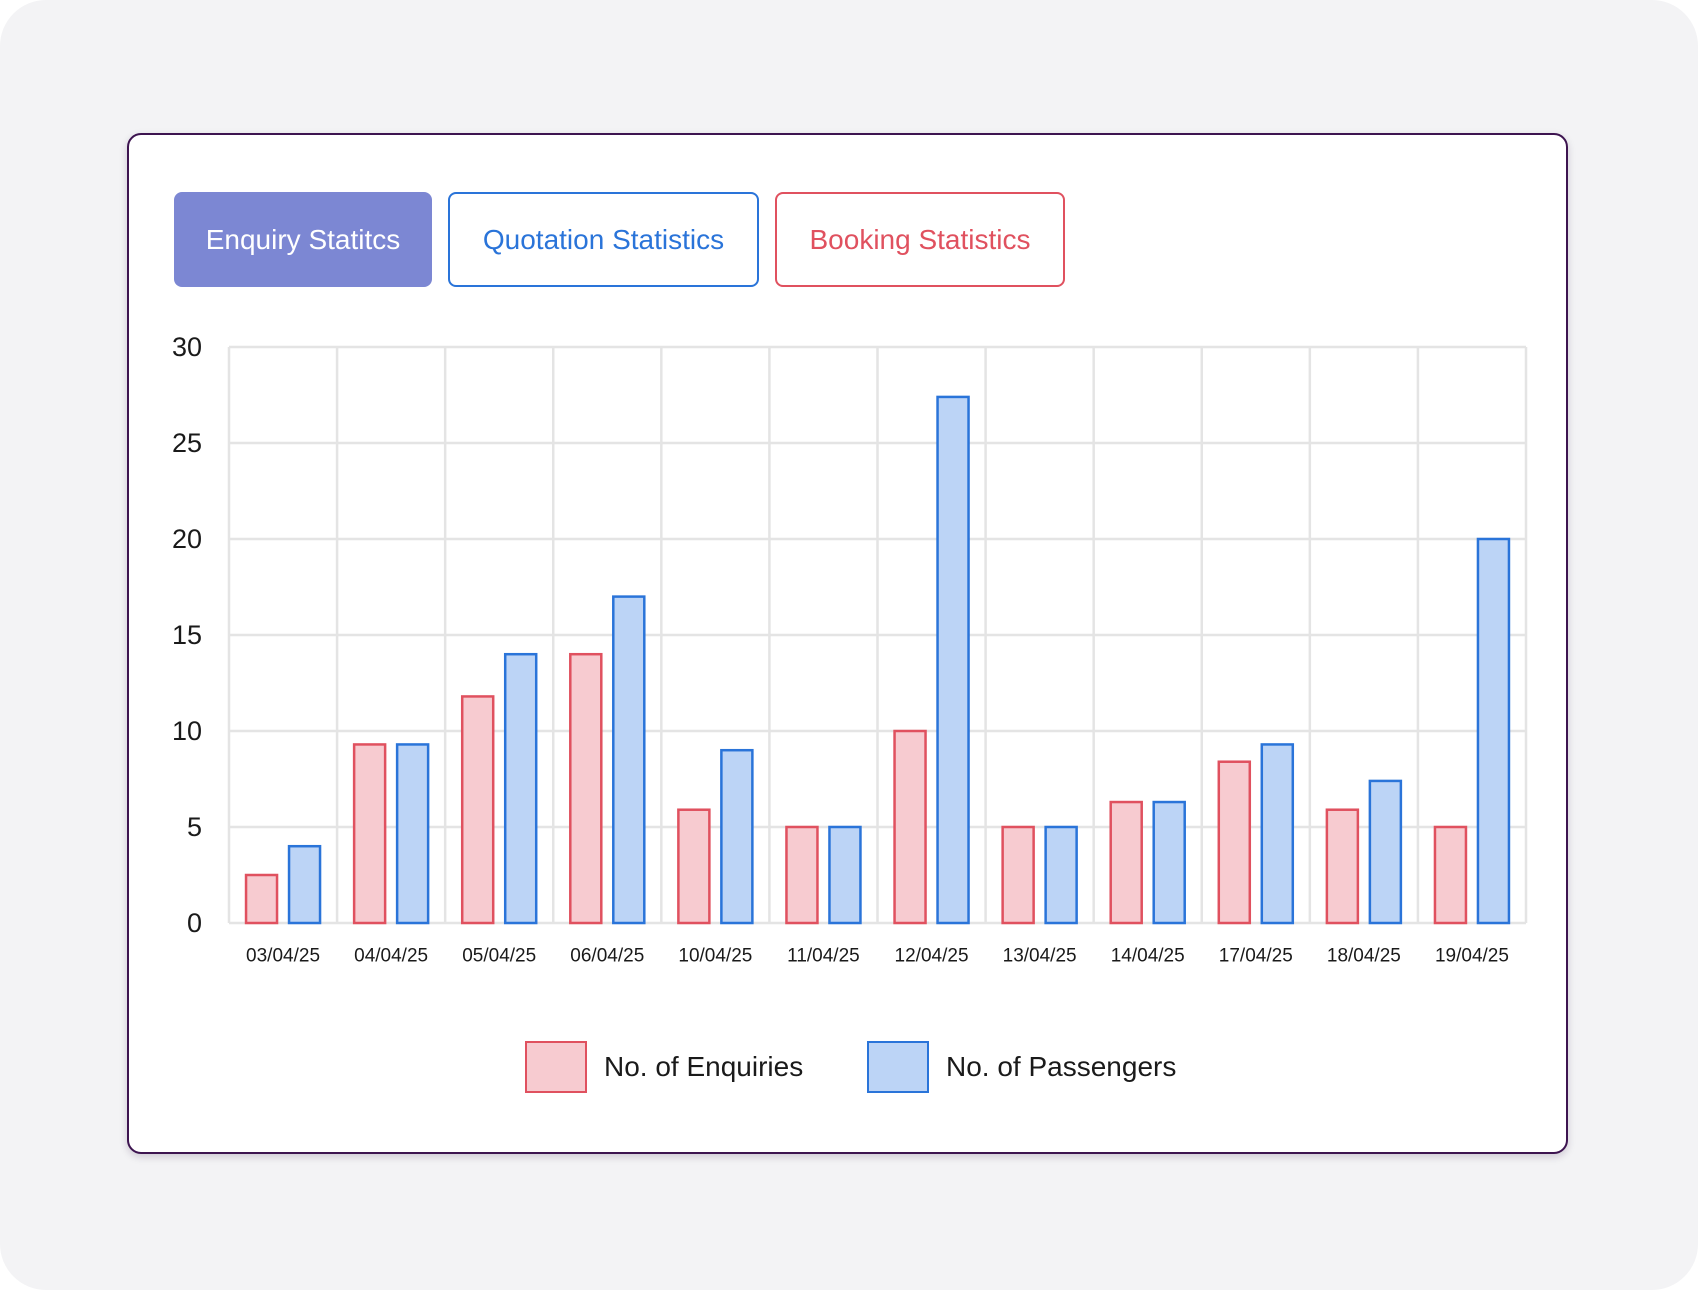  What do you see at coordinates (194, 827) in the screenshot?
I see `y-tick-label: 5` at bounding box center [194, 827].